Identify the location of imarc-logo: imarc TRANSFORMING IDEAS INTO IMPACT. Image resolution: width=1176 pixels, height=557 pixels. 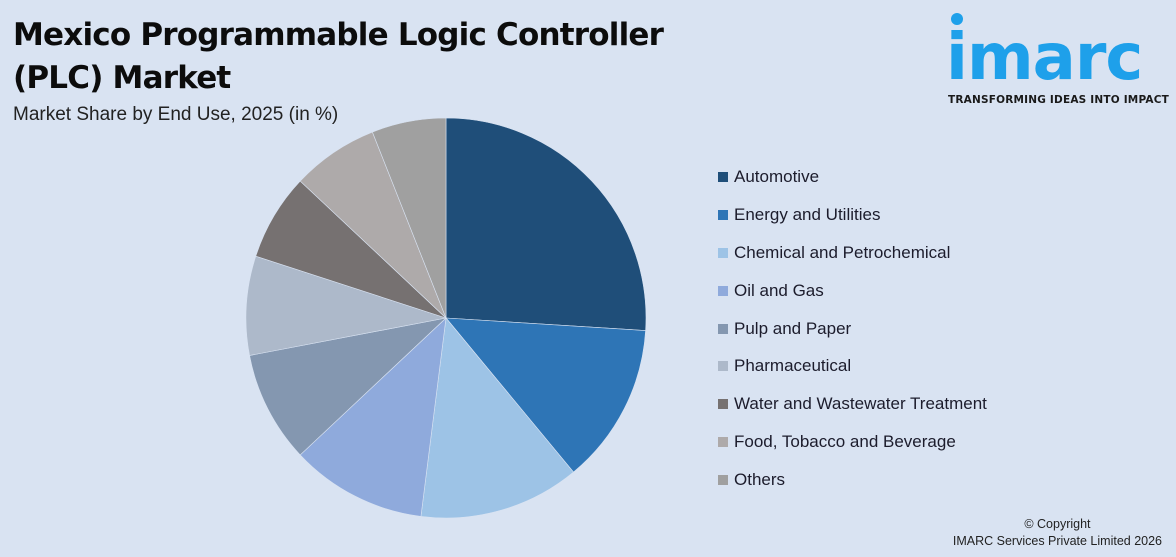
(1058, 60).